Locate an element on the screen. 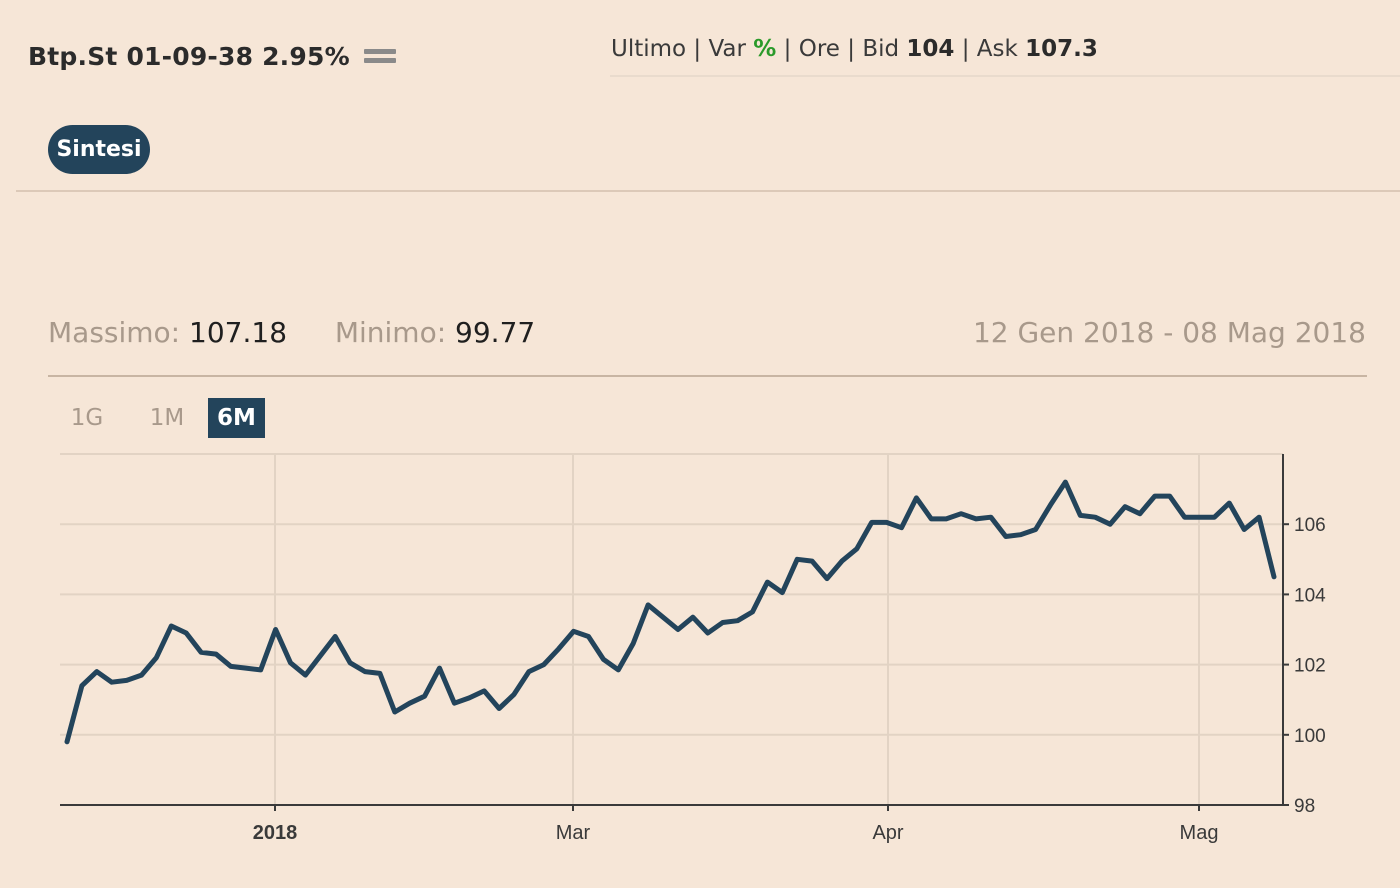 The height and width of the screenshot is (888, 1400). stats-row: Massimo: 107.18 Minimo: 99.77 is located at coordinates (291, 332).